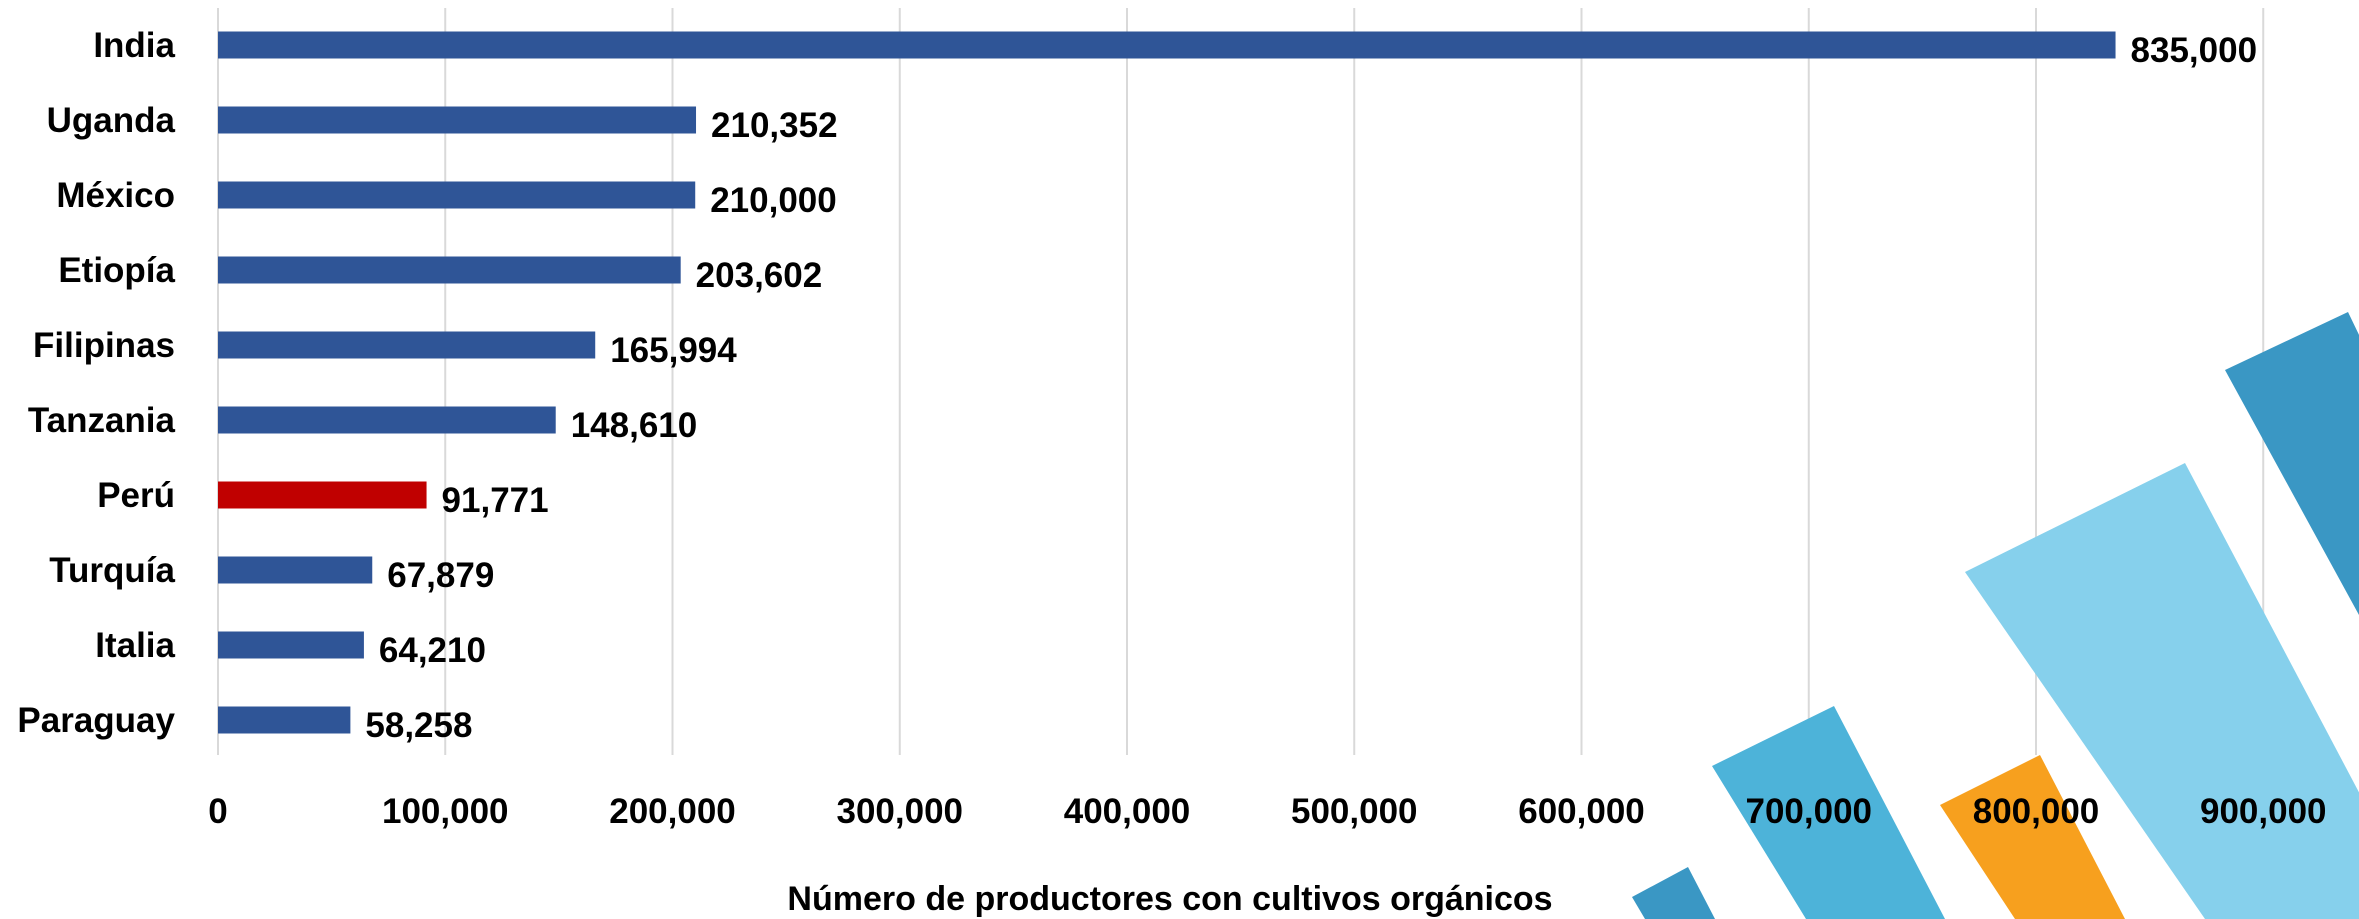 The image size is (2359, 919). I want to click on category-label: Uganda, so click(111, 120).